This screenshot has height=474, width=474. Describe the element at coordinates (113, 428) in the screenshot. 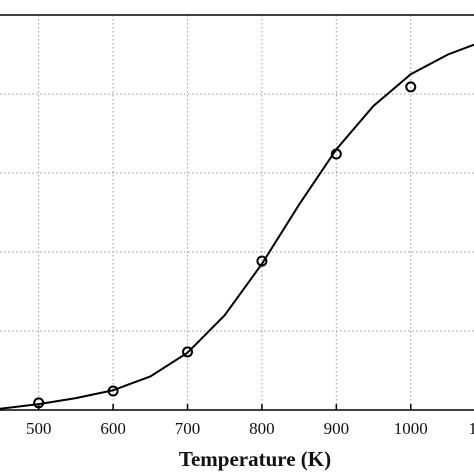

I see `x-tick-label: 600` at that location.